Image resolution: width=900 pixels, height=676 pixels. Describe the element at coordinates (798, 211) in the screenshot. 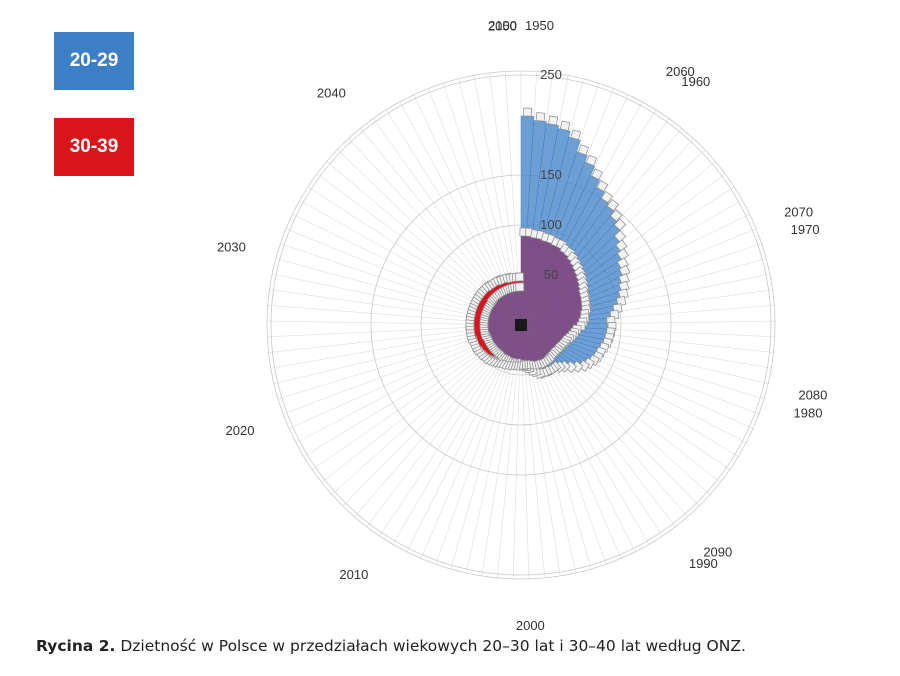

I see `year-label: 2070` at that location.